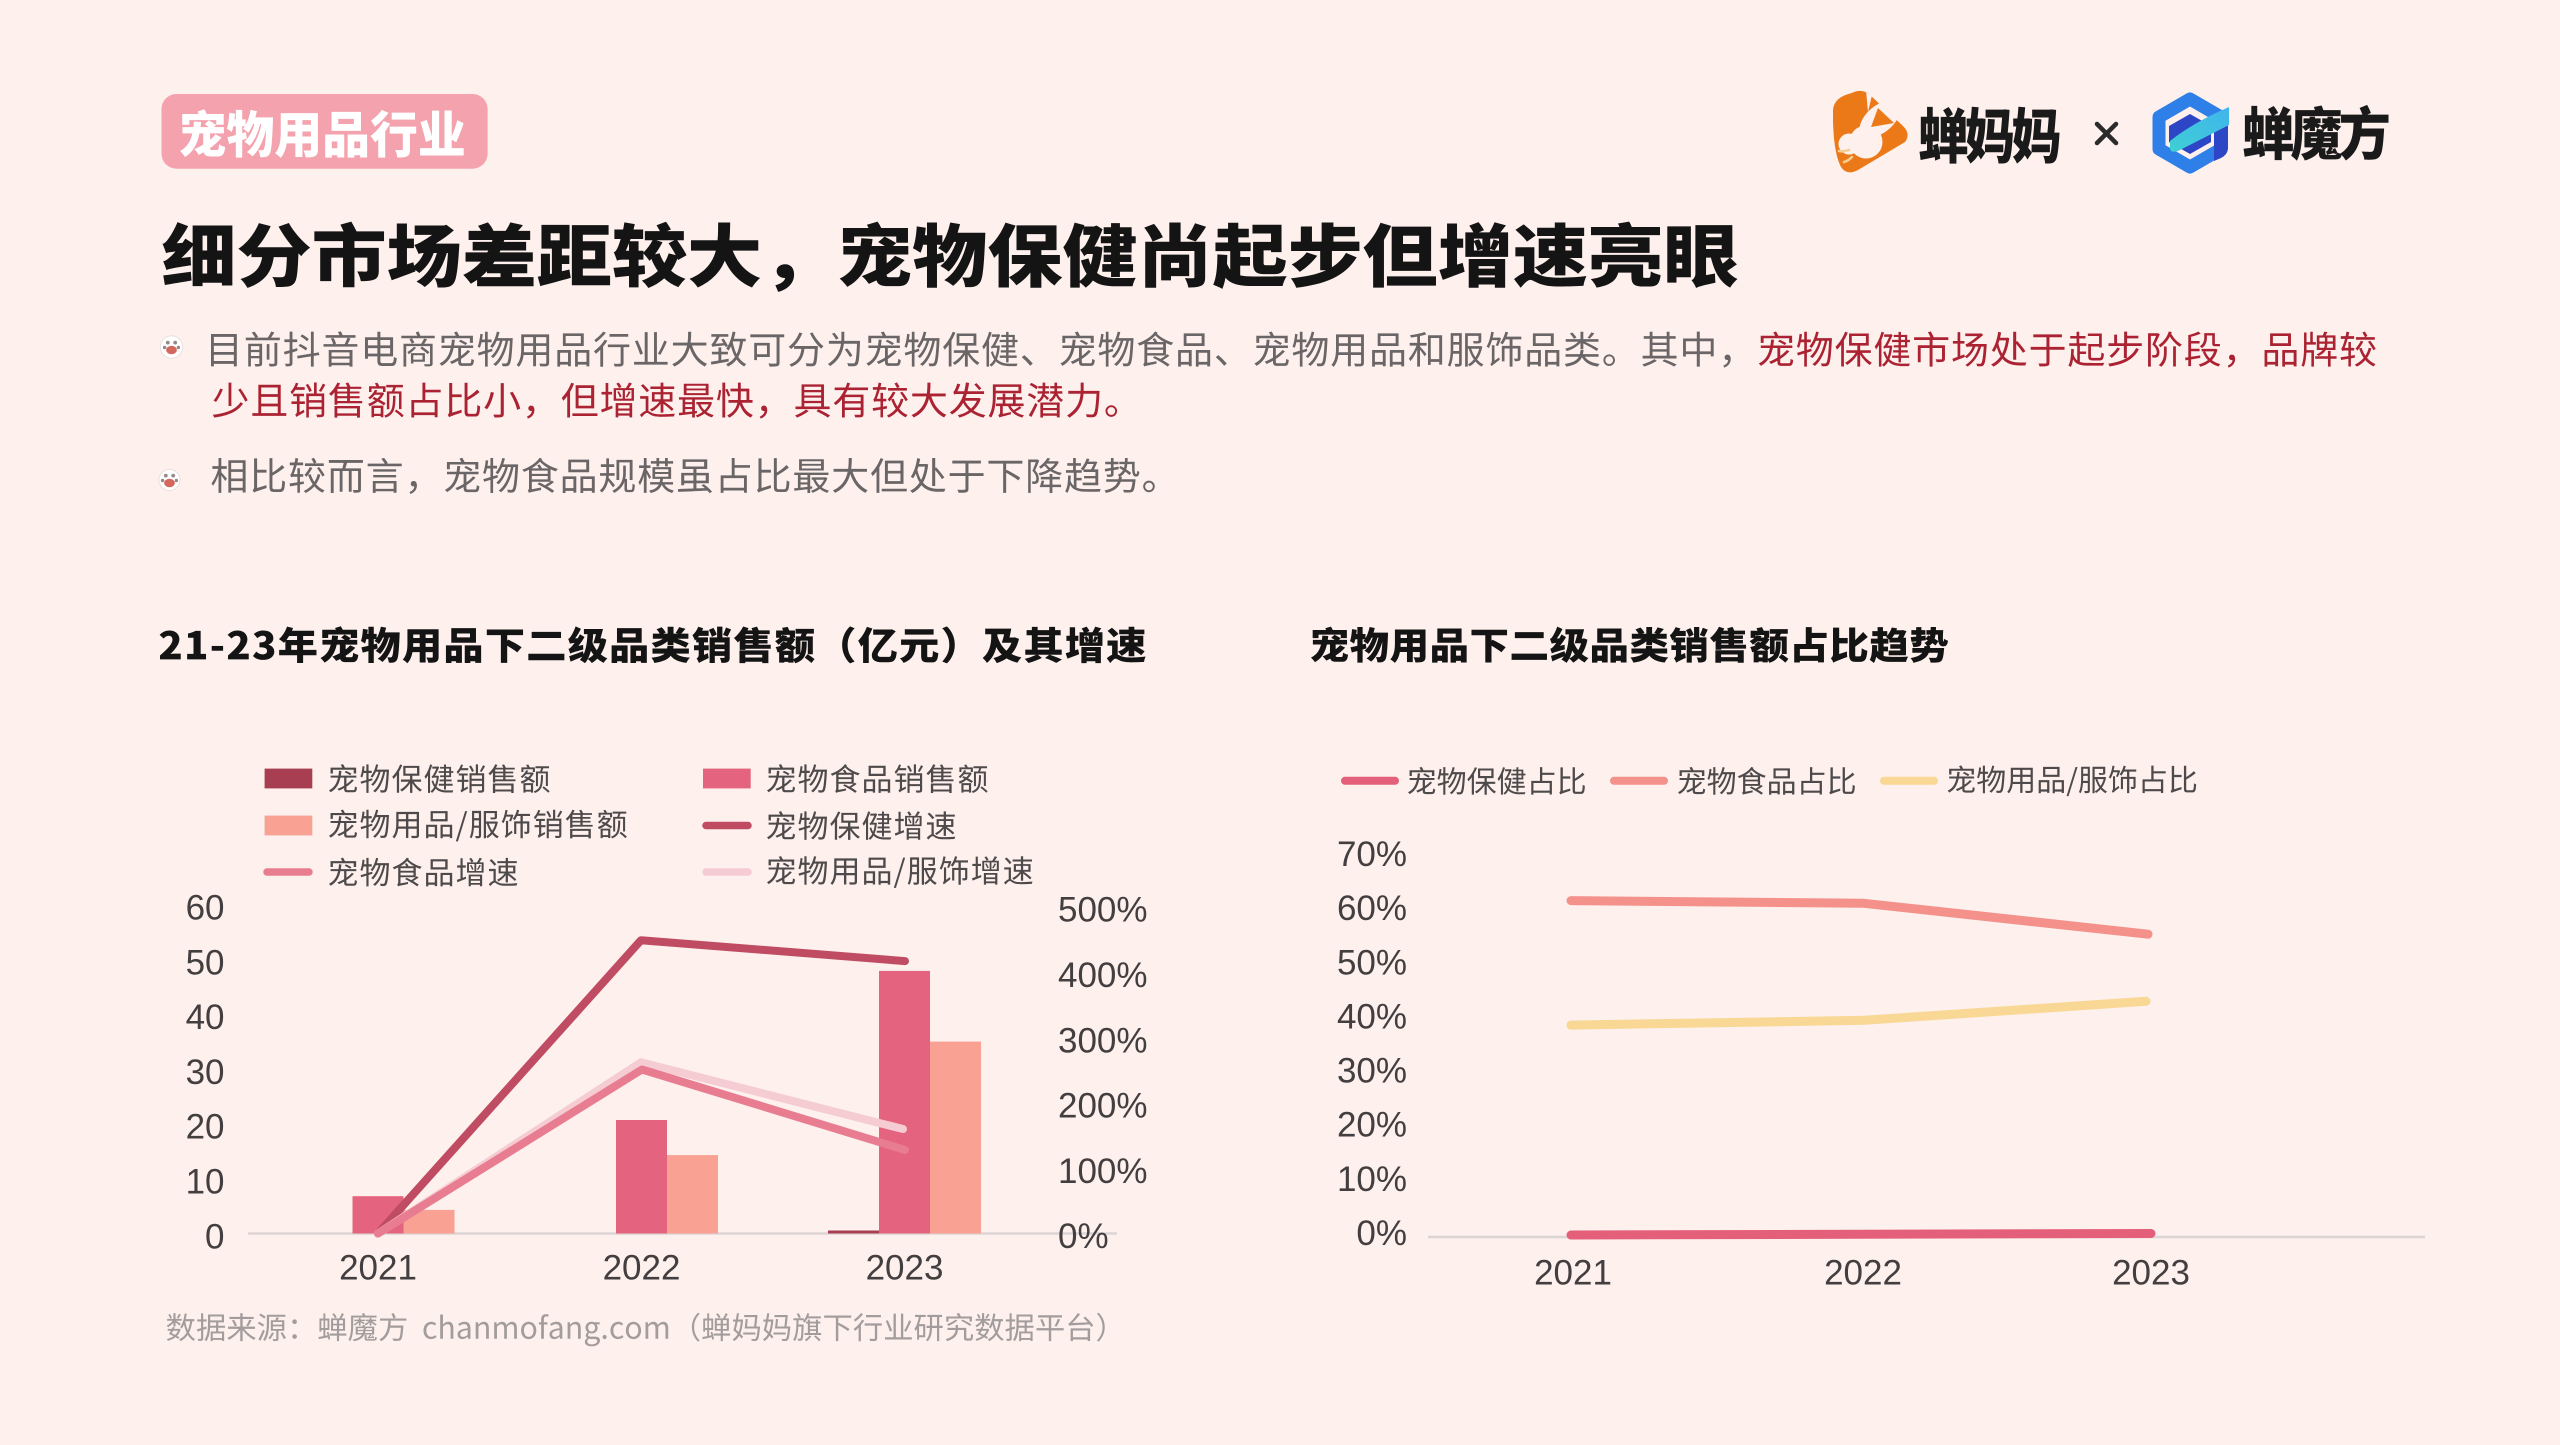  What do you see at coordinates (1372, 962) in the screenshot?
I see `svg-text: 50%` at bounding box center [1372, 962].